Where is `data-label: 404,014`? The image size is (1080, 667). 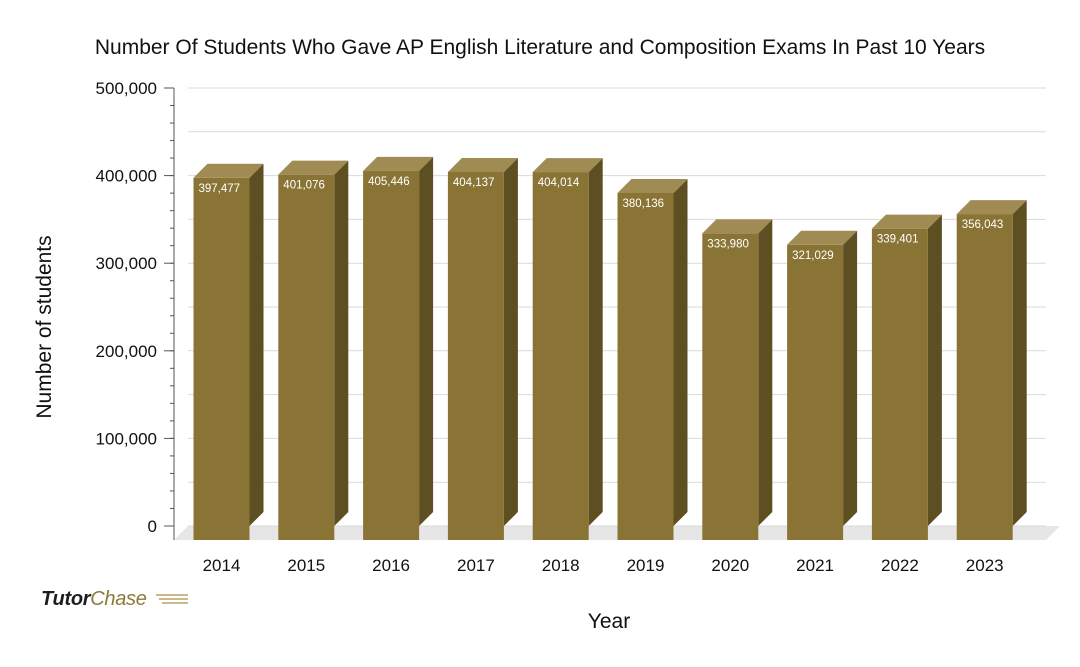
data-label: 404,014 is located at coordinates (559, 183).